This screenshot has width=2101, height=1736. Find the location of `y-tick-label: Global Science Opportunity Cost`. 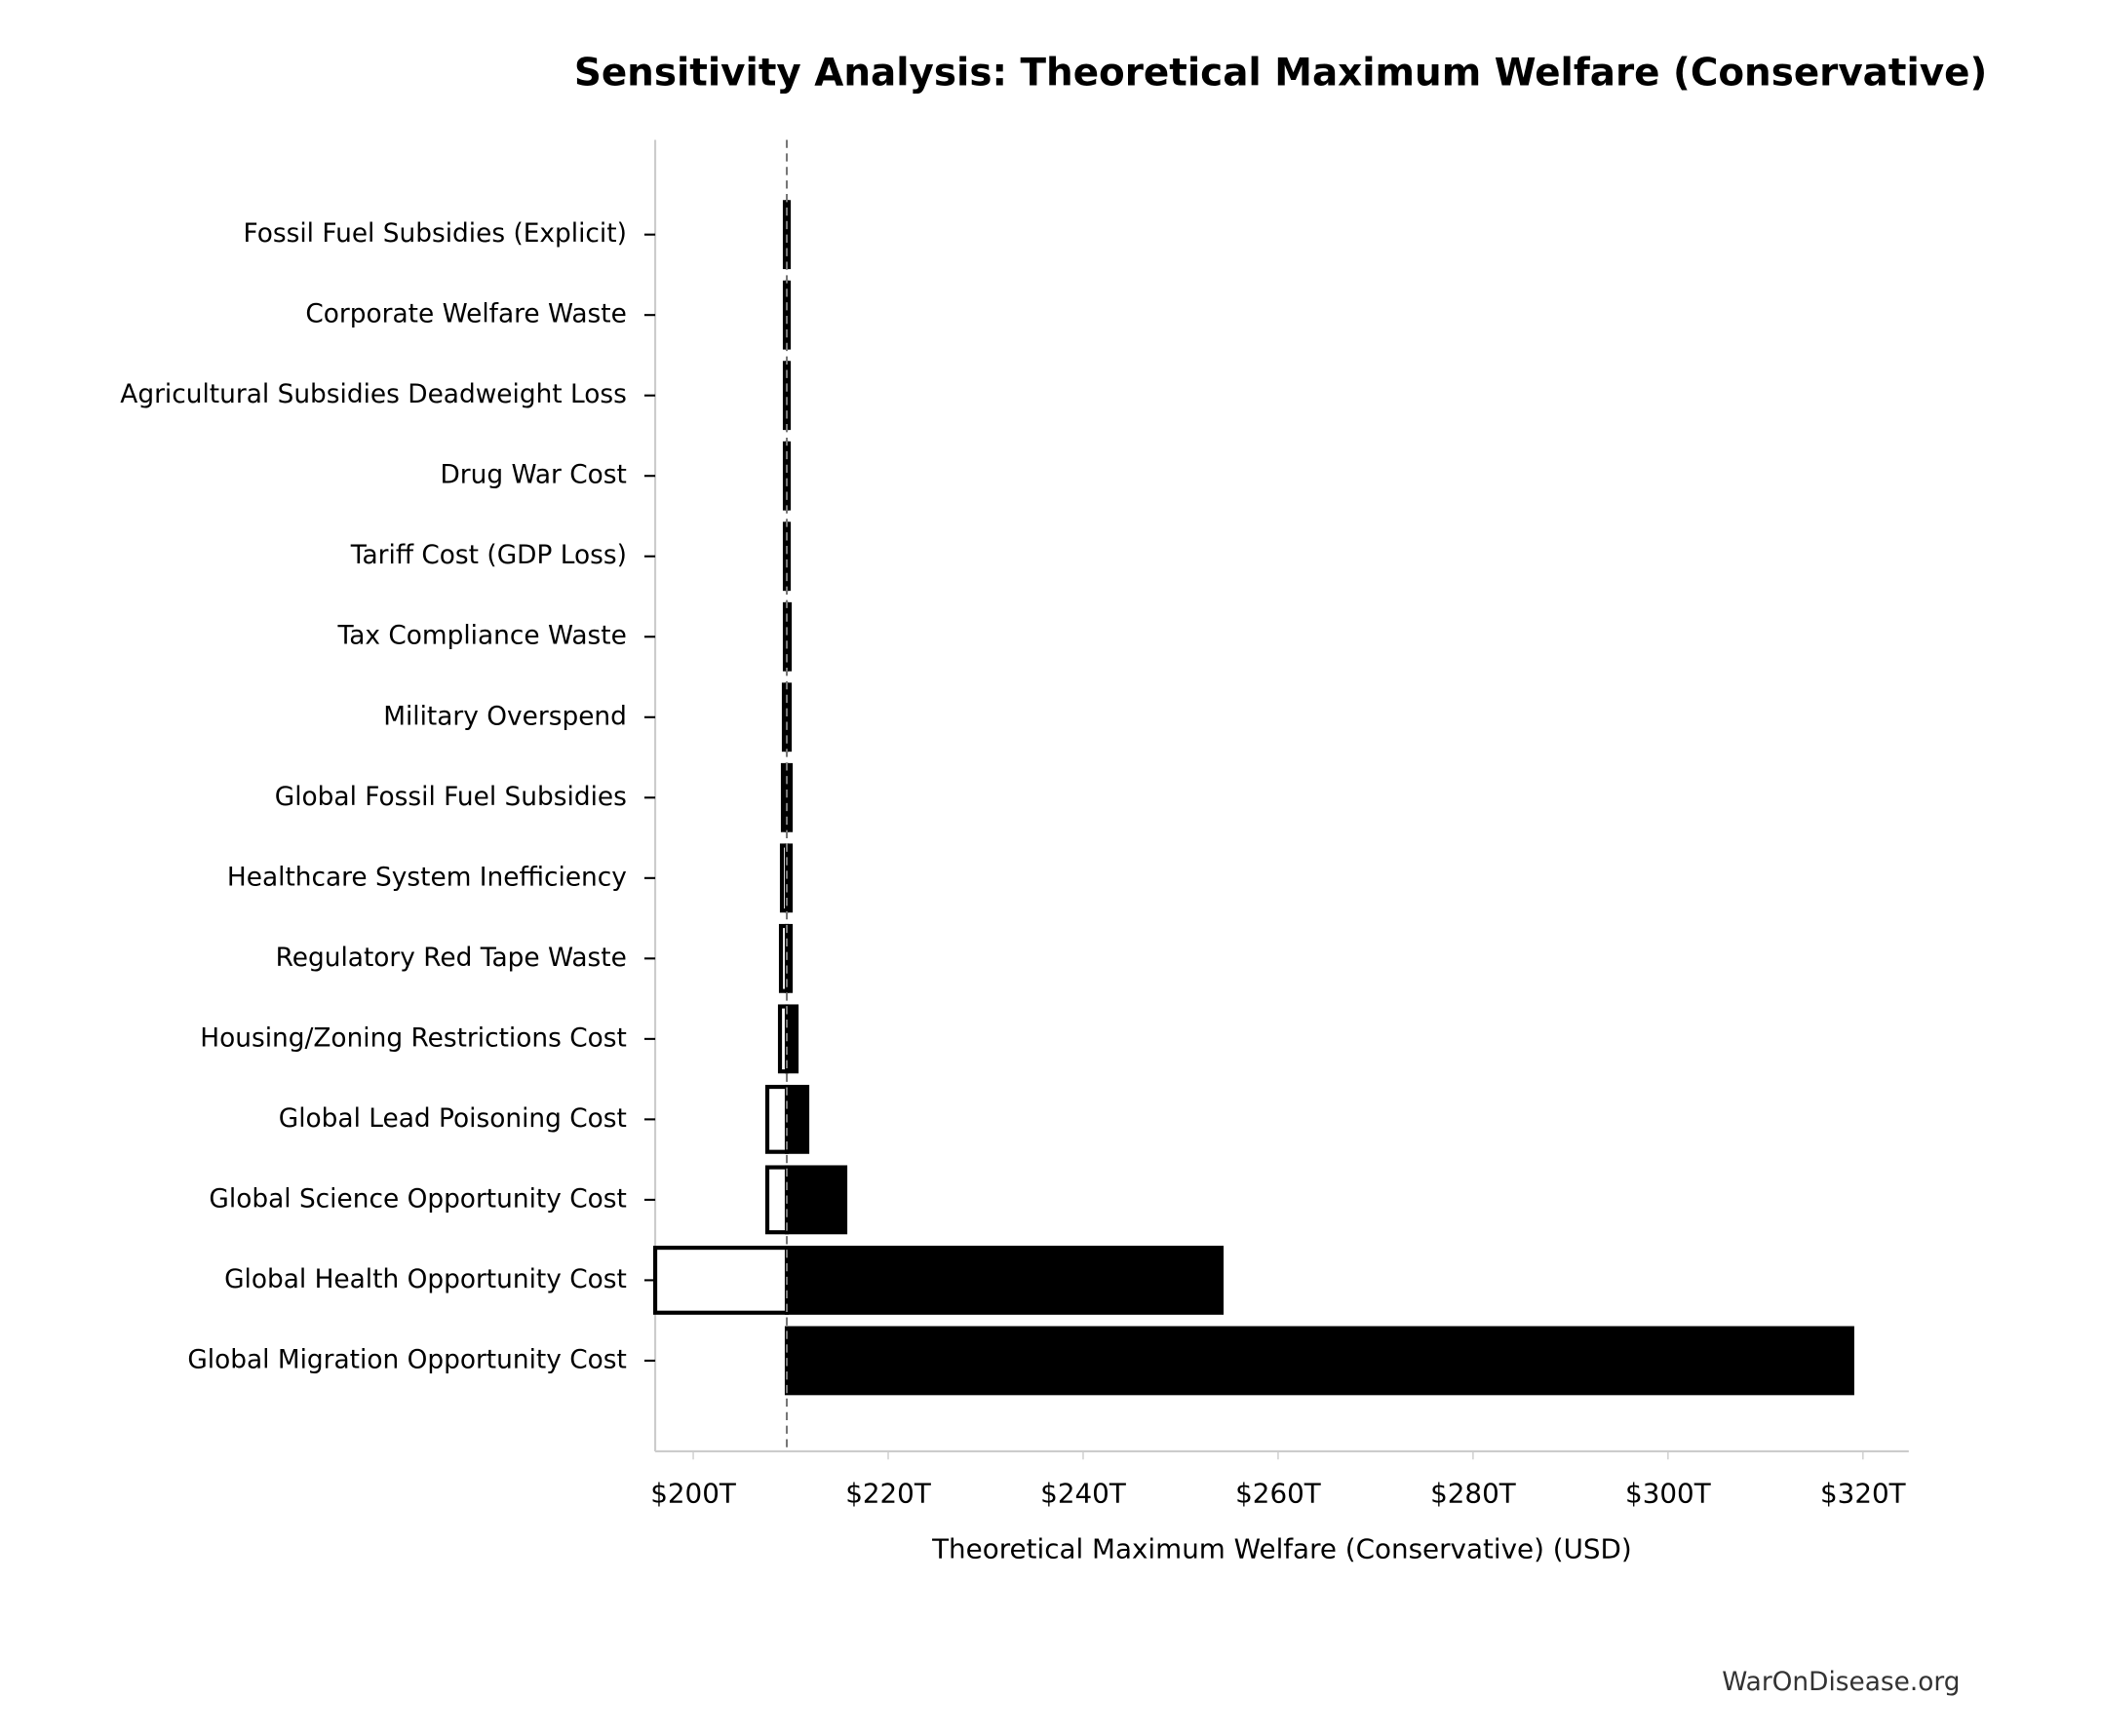

y-tick-label: Global Science Opportunity Cost is located at coordinates (417, 1199).